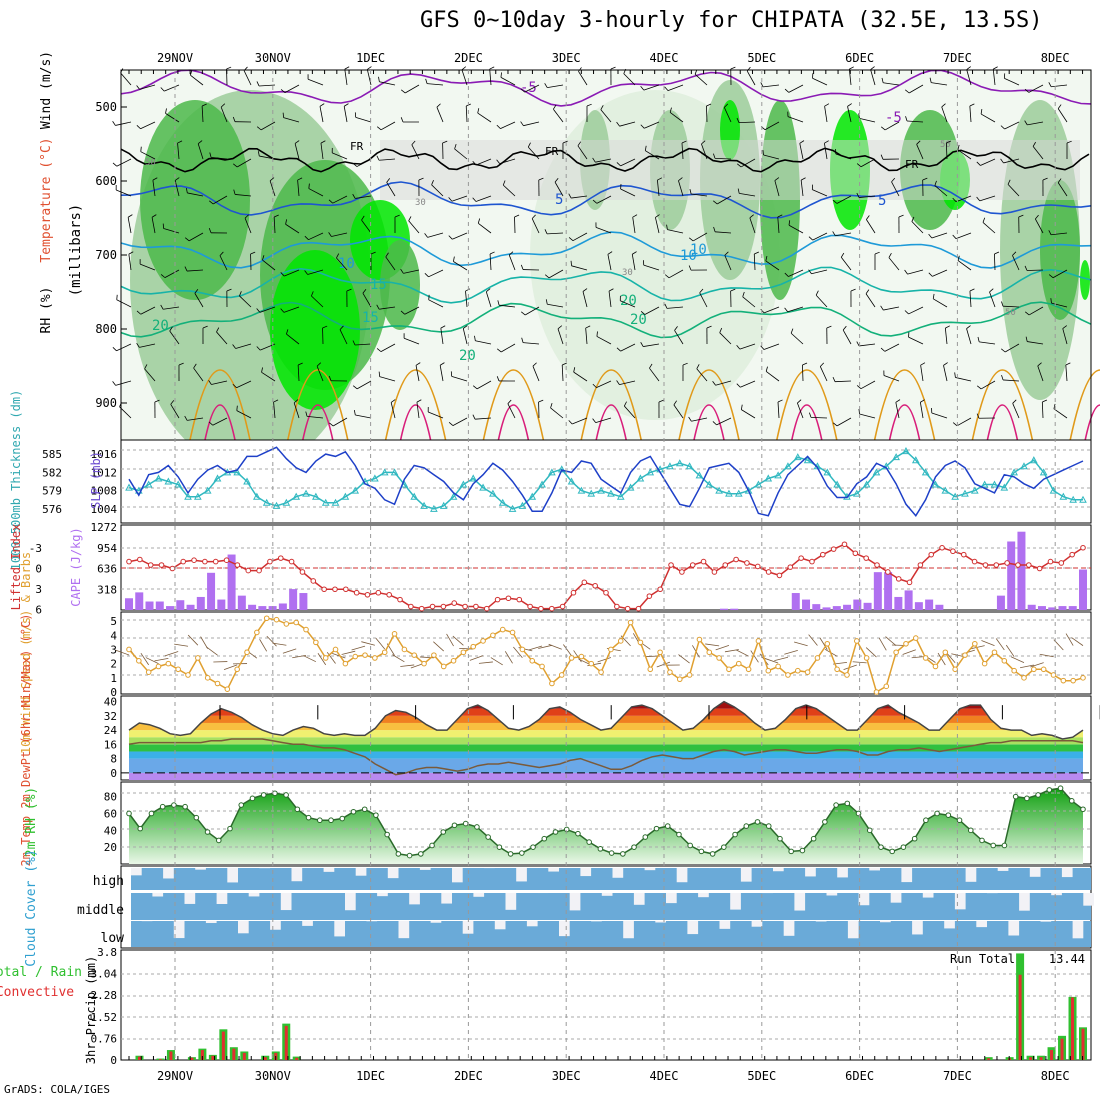 This screenshot has width=1100, height=1100. I want to click on li-tick: 3, so click(38, 589).